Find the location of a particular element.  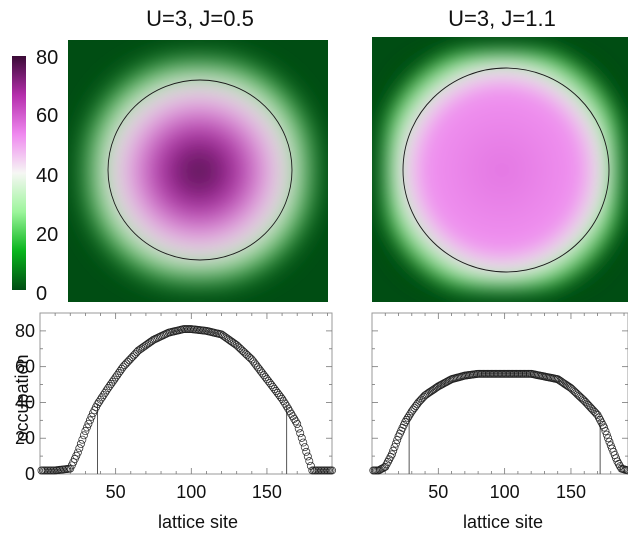

heatmap-right-contour is located at coordinates (506, 170).